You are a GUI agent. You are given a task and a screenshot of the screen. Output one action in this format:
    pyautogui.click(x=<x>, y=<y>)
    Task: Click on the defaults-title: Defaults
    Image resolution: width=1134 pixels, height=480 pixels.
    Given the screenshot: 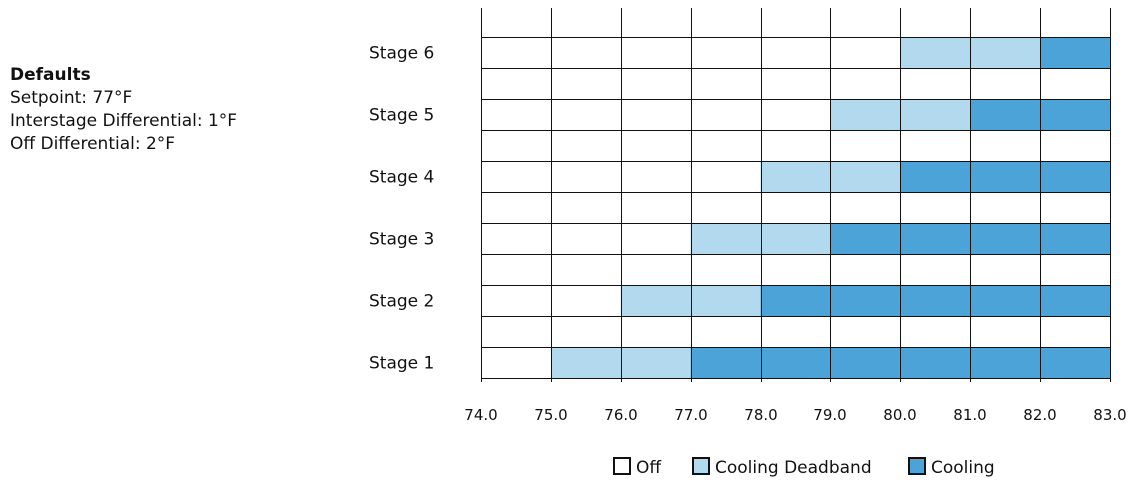 What is the action you would take?
    pyautogui.click(x=50, y=75)
    